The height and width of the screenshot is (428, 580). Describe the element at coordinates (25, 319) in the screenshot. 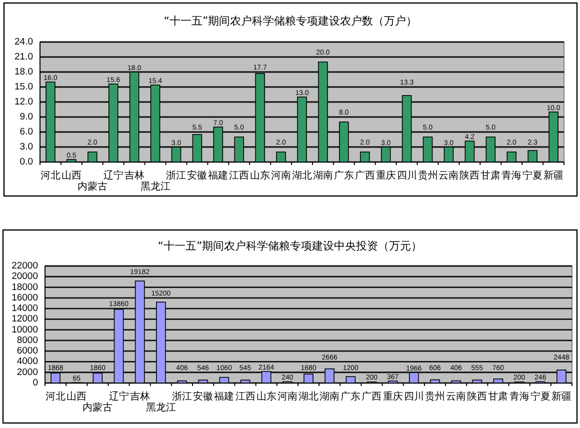

I see `y-tick-label: 12000` at that location.